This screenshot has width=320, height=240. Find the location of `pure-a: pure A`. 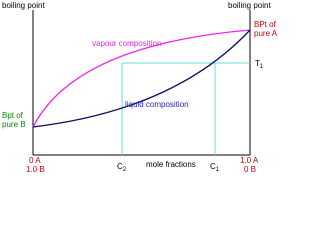

pure-a: pure A is located at coordinates (266, 33).